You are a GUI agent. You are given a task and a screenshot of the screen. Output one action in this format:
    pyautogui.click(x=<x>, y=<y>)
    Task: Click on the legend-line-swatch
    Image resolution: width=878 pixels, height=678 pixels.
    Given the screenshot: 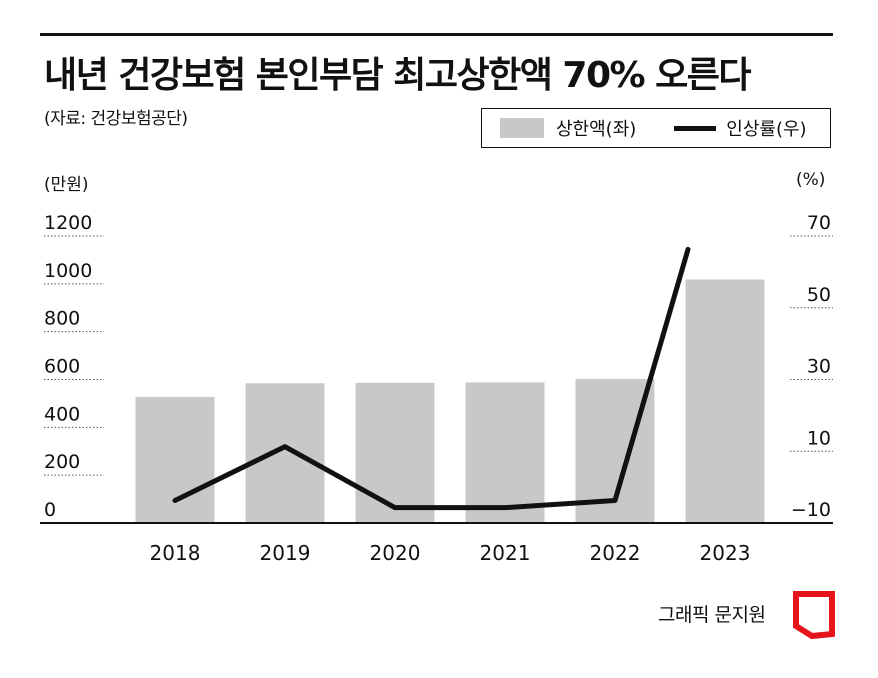 What is the action you would take?
    pyautogui.click(x=695, y=128)
    